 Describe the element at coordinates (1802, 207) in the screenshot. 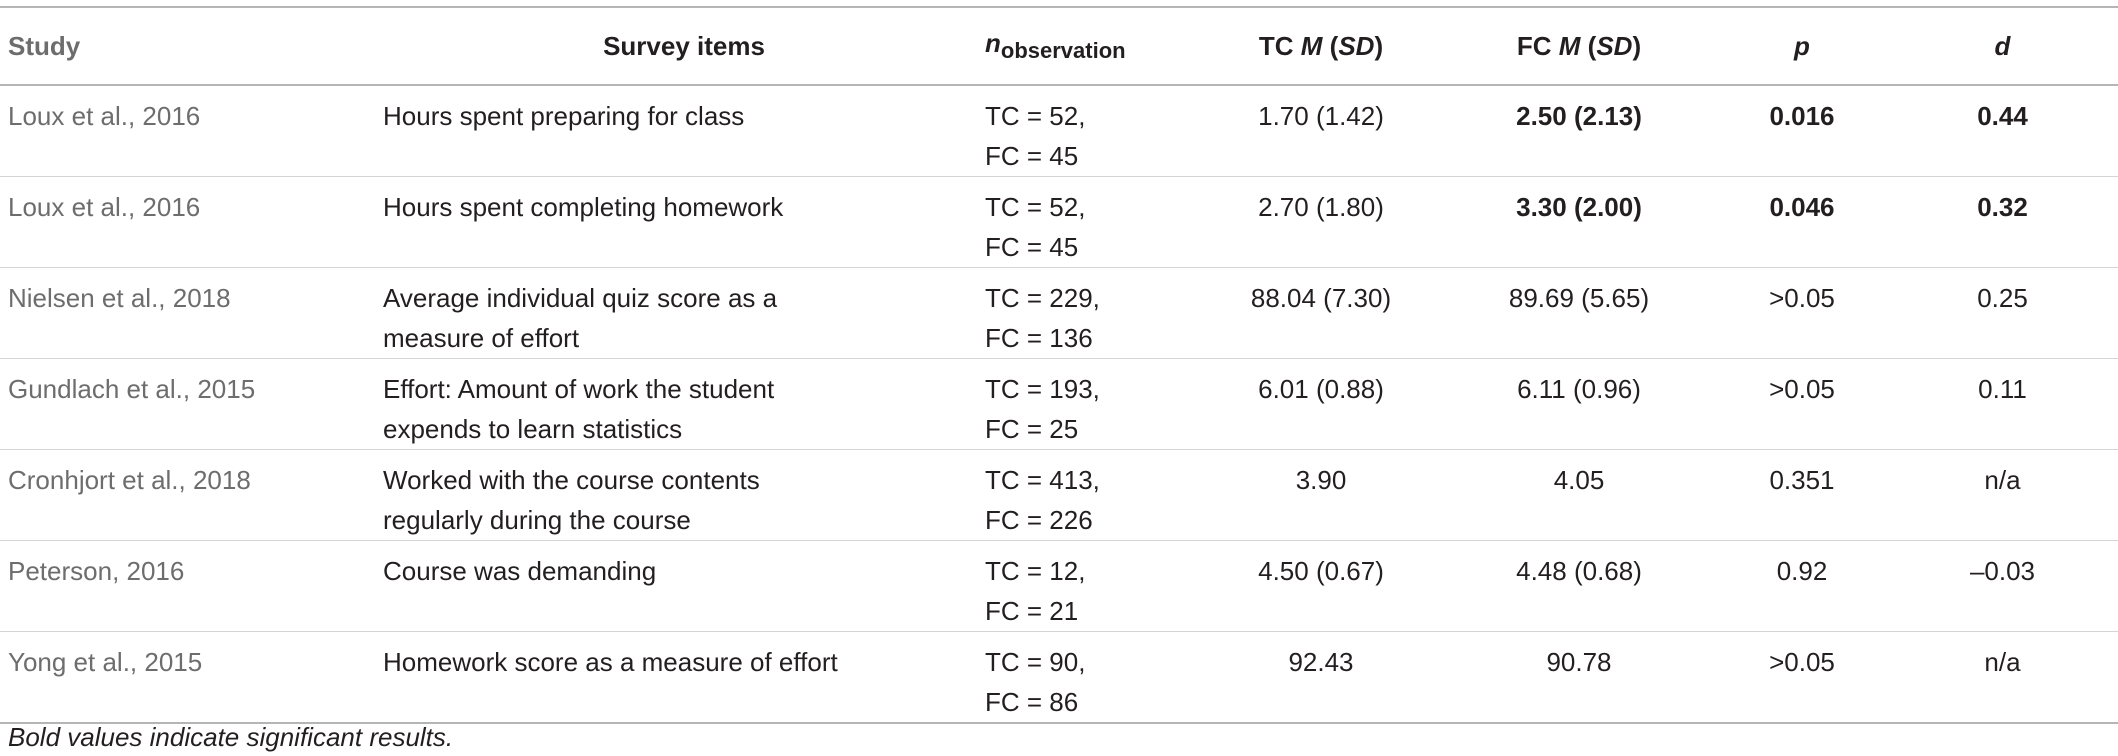

I see `p-cell: 0.046` at that location.